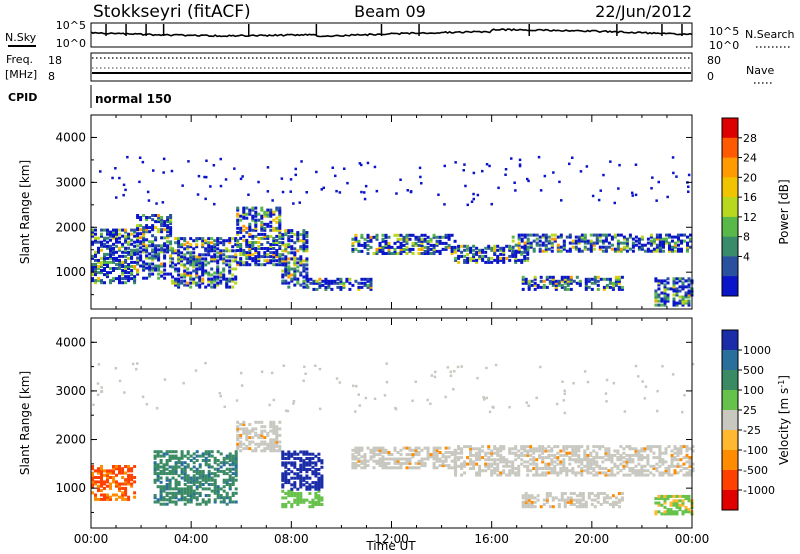 Image resolution: width=800 pixels, height=554 pixels. What do you see at coordinates (157, 408) in the screenshot?
I see `velocity-scatter-cell` at bounding box center [157, 408].